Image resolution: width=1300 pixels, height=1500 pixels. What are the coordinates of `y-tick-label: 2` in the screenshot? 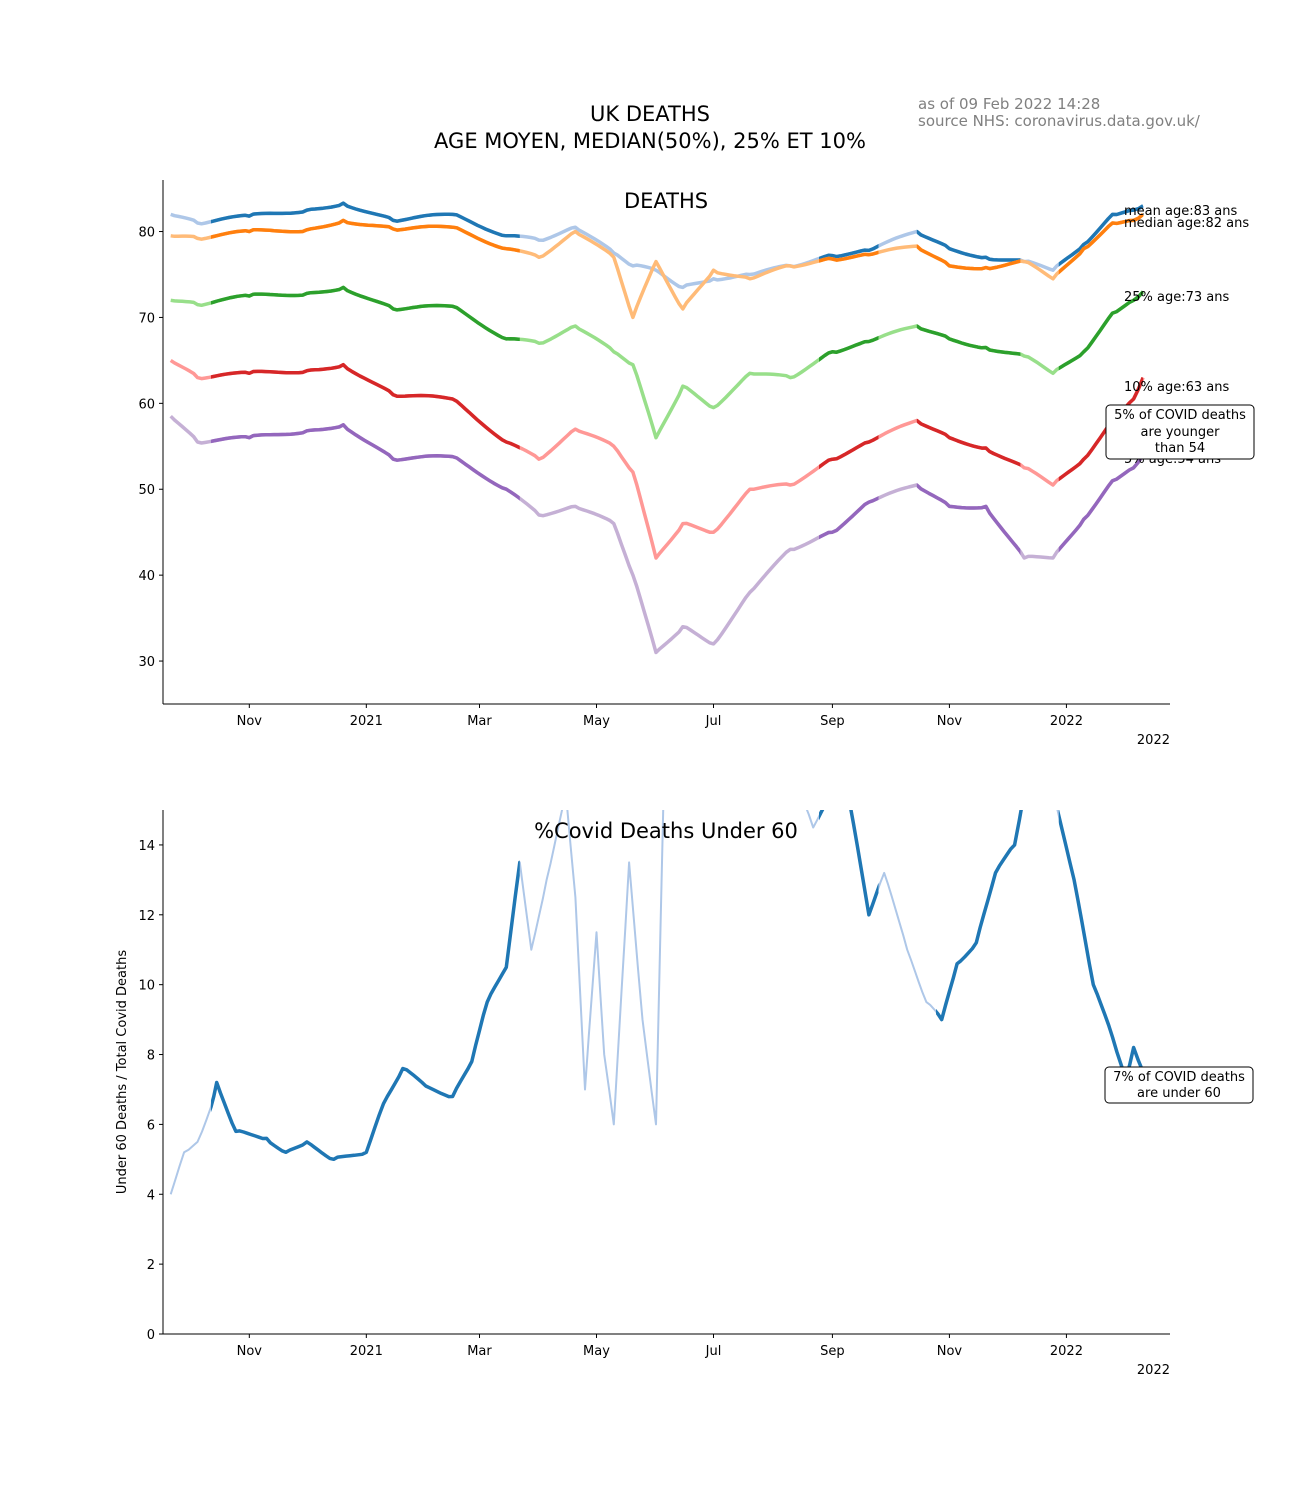 It's located at (151, 1265).